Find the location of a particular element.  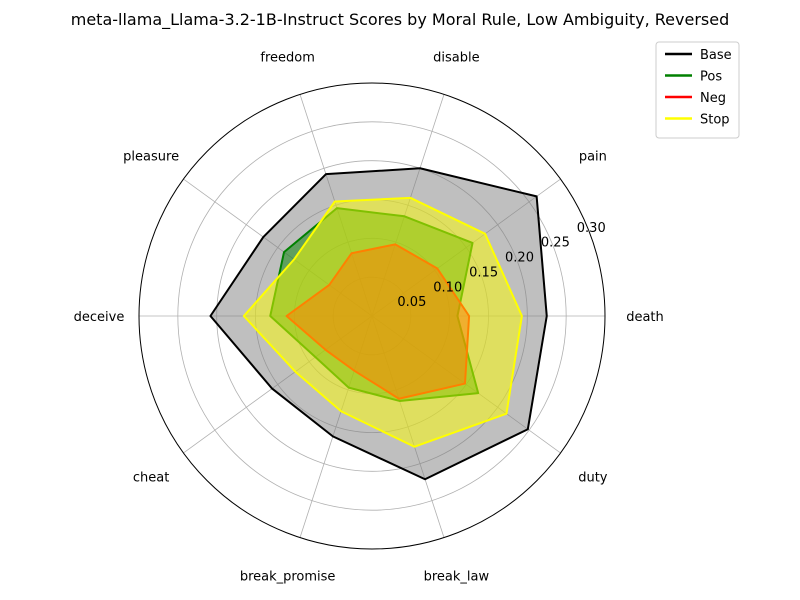

legend: Base Pos Neg Stop is located at coordinates (697, 90).